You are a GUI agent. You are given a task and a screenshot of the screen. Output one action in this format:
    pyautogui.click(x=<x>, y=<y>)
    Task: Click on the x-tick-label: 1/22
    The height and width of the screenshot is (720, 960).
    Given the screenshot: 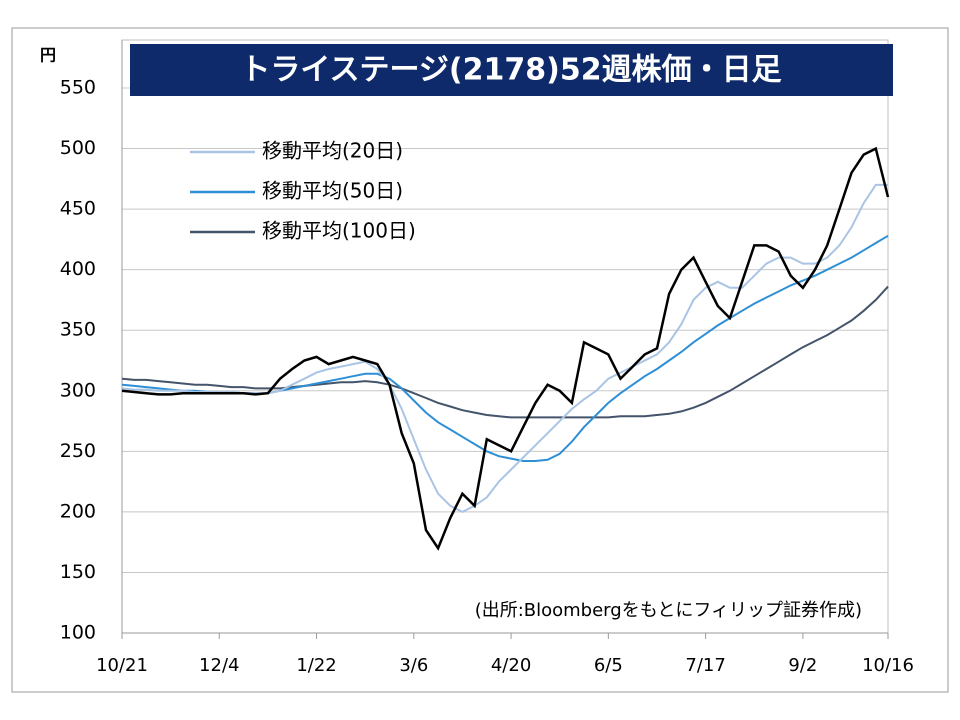 What is the action you would take?
    pyautogui.click(x=316, y=665)
    